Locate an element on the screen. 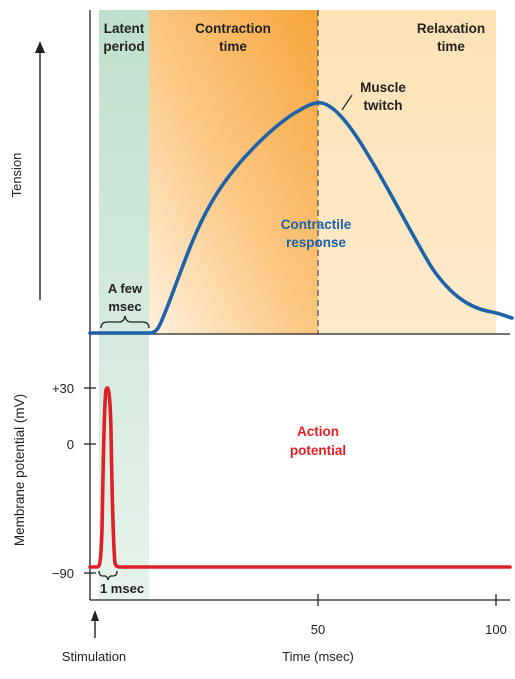  tension-axis-label: Tension is located at coordinates (16, 175).